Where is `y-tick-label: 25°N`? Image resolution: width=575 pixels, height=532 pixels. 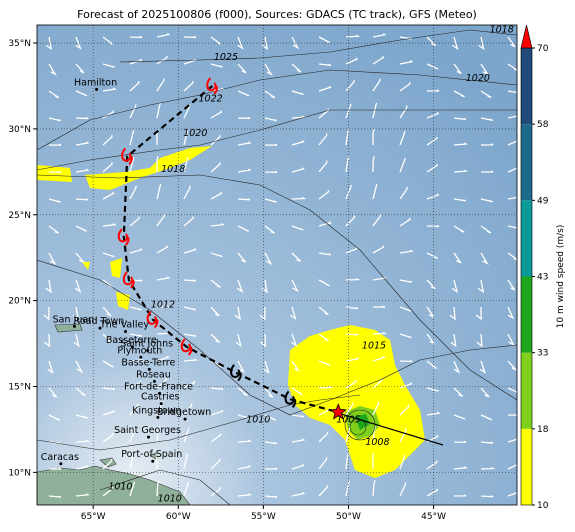
y-tick-label: 25°N is located at coordinates (19, 216).